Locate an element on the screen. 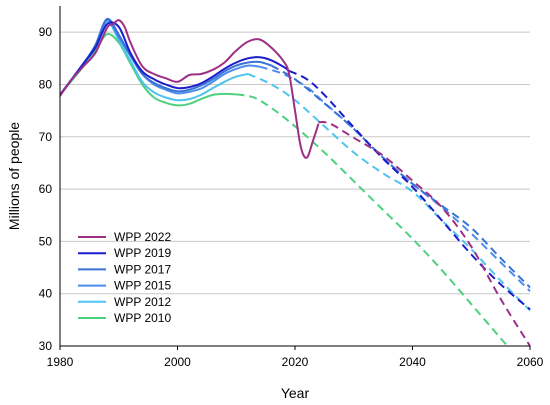  y-tick-label: 50 is located at coordinates (46, 241).